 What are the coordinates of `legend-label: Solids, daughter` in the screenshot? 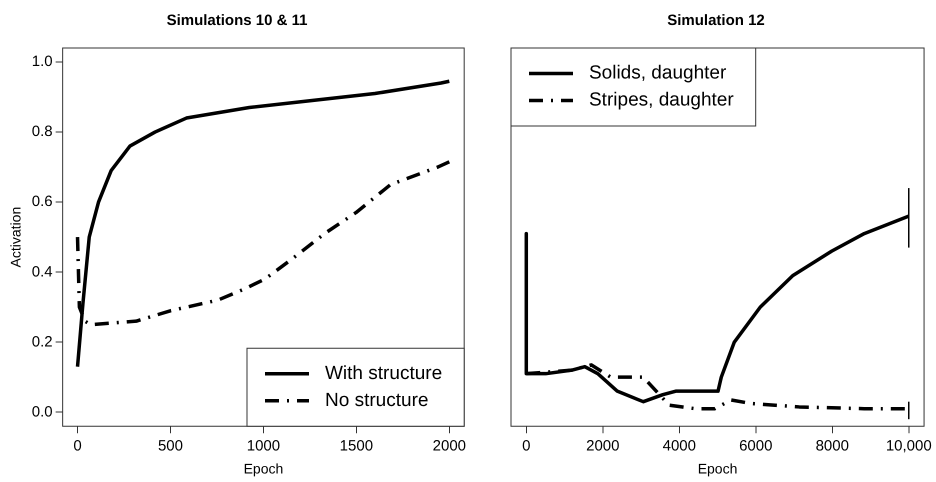 It's located at (658, 73).